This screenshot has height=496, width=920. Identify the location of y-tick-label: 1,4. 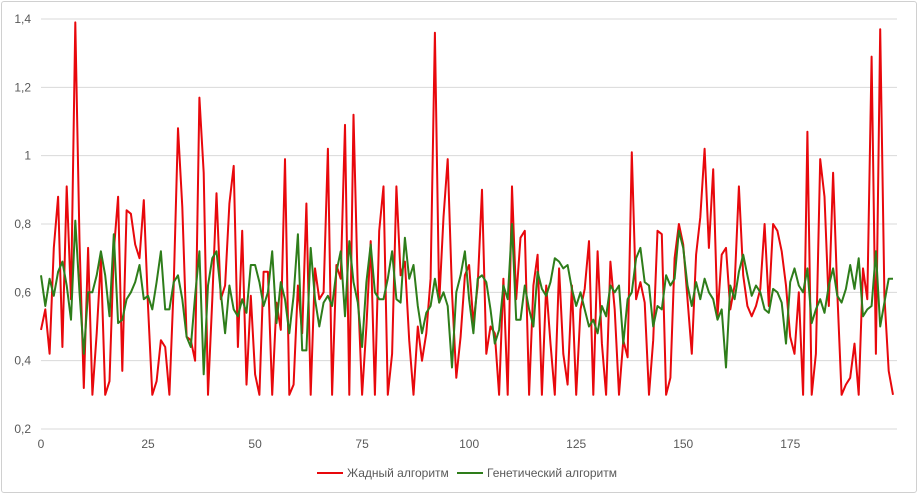
(22, 19).